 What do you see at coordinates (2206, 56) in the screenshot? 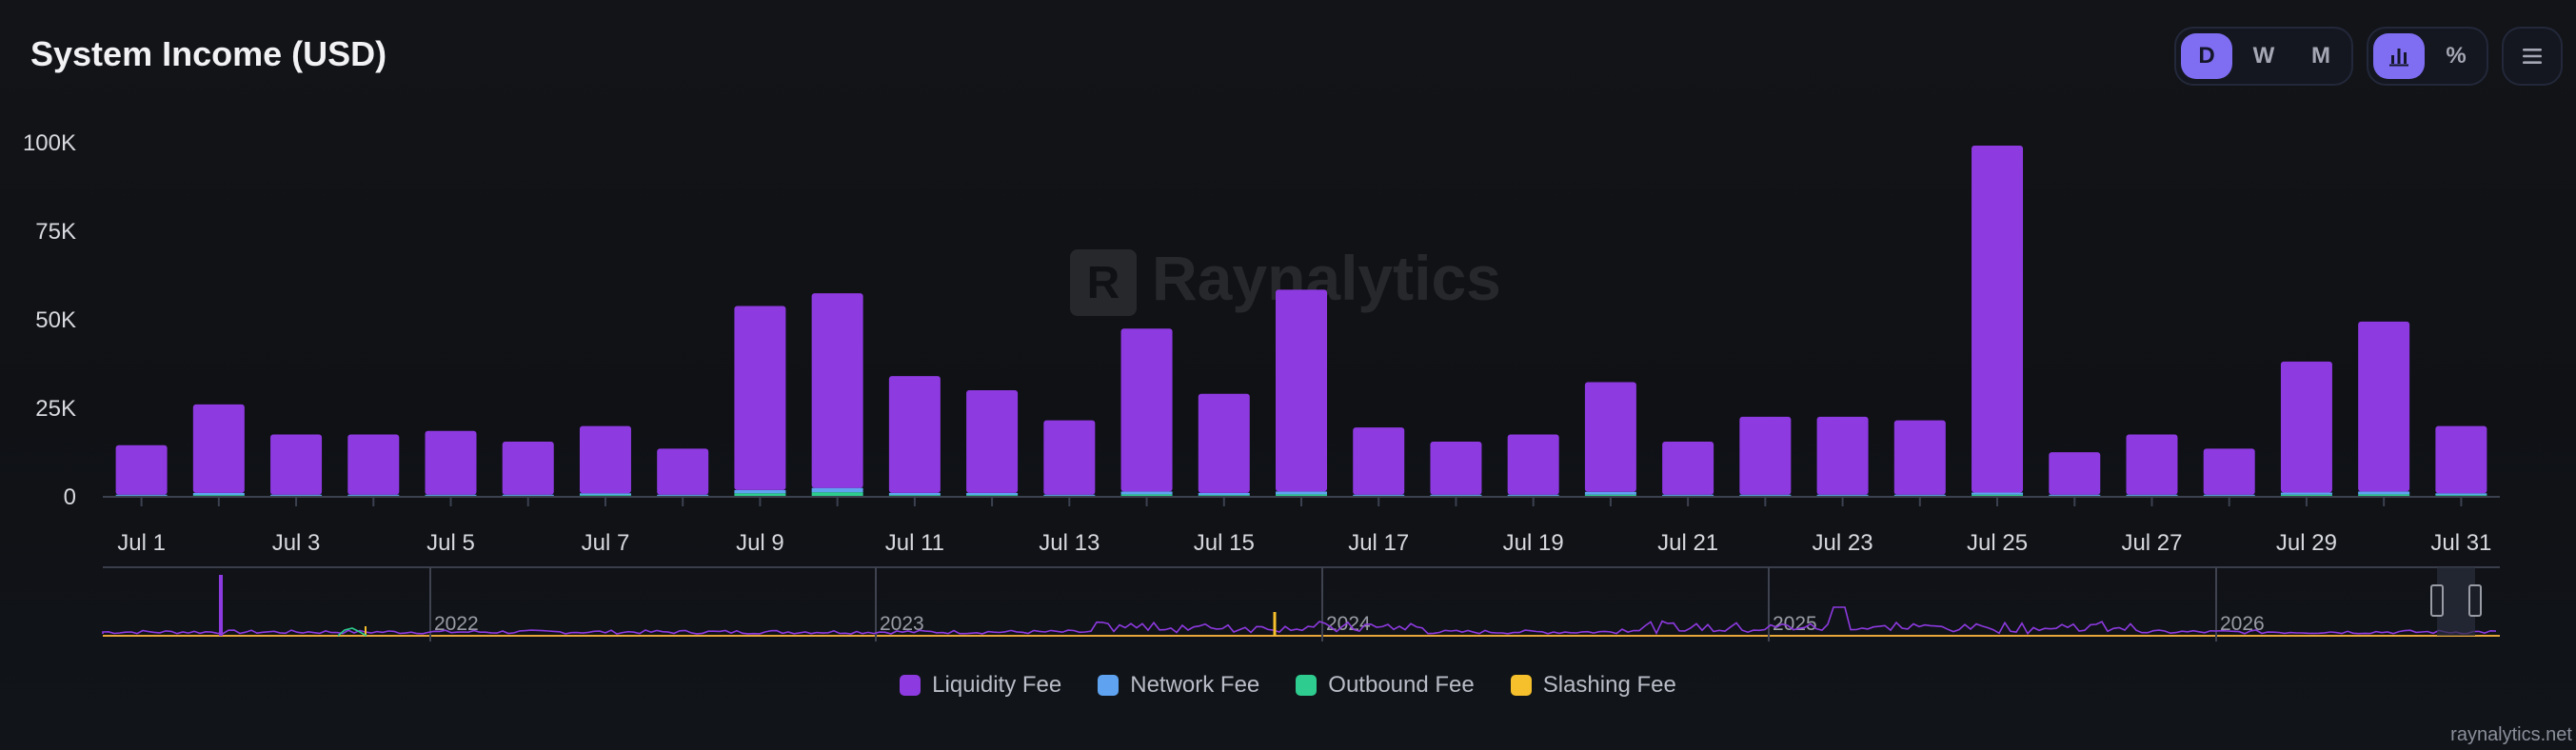
I see `period-day-button: D` at bounding box center [2206, 56].